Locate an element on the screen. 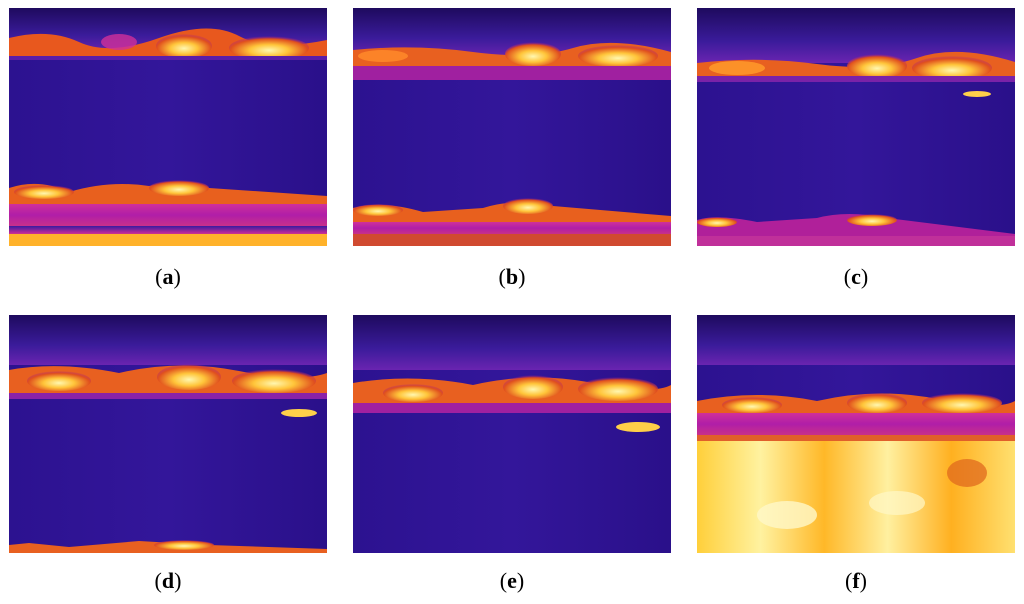 The height and width of the screenshot is (604, 1024). thermal-image-d is located at coordinates (168, 434).